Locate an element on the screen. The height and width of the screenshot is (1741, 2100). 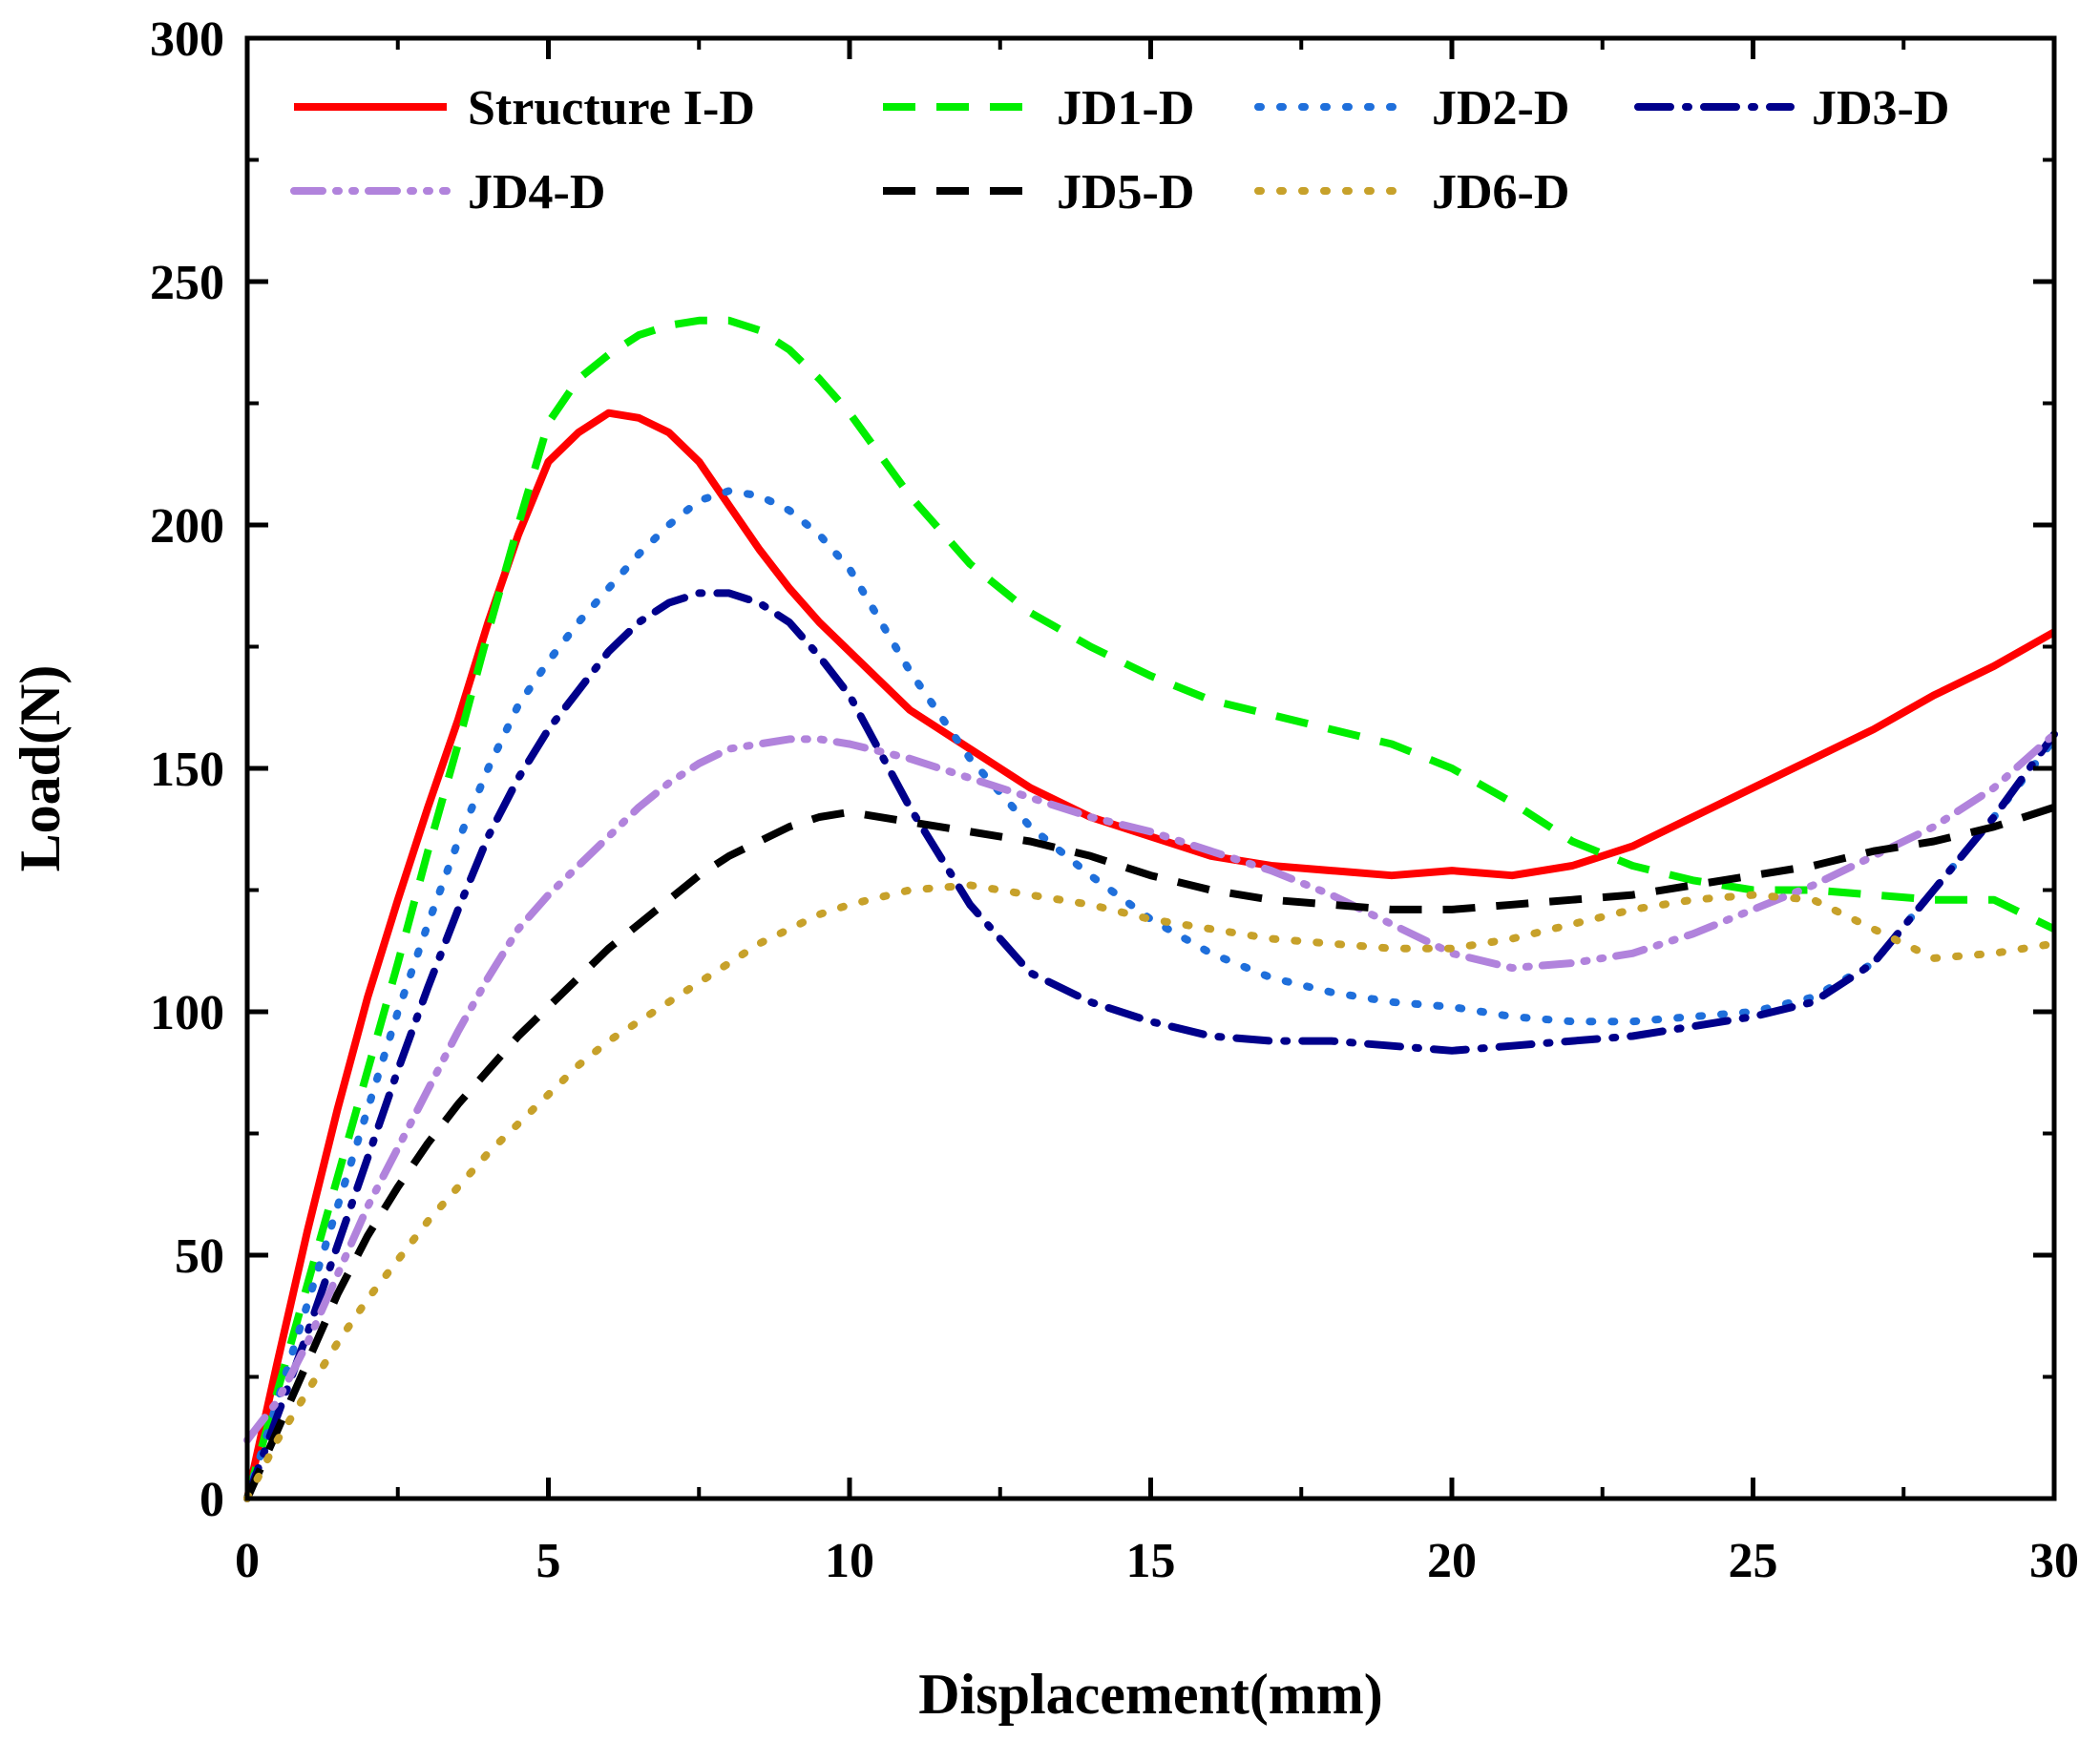
x-tick-label: 15 is located at coordinates (1151, 1561).